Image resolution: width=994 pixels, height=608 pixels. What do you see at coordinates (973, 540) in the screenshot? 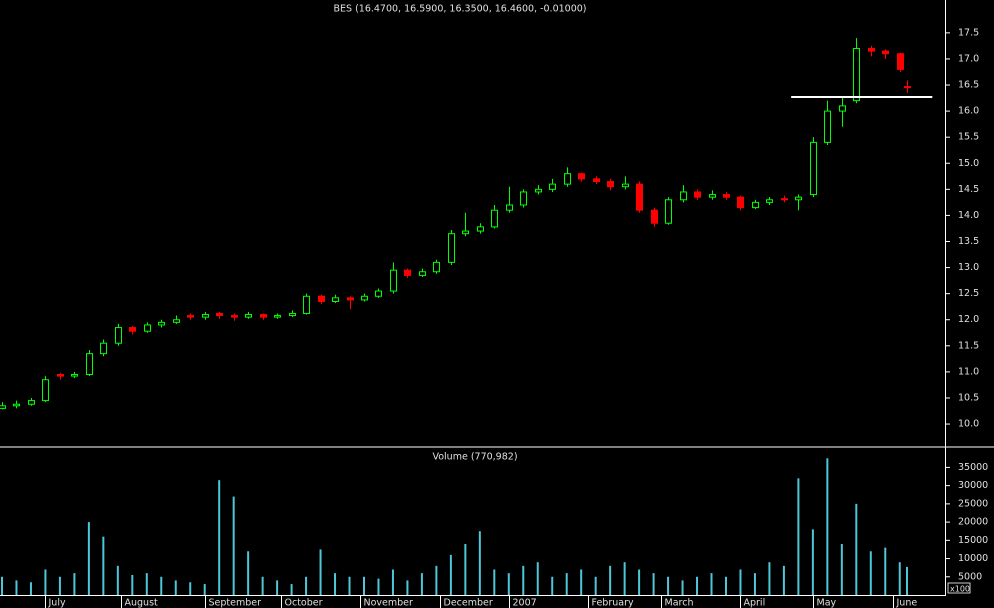
I see `y-tick-label: 15000` at bounding box center [973, 540].